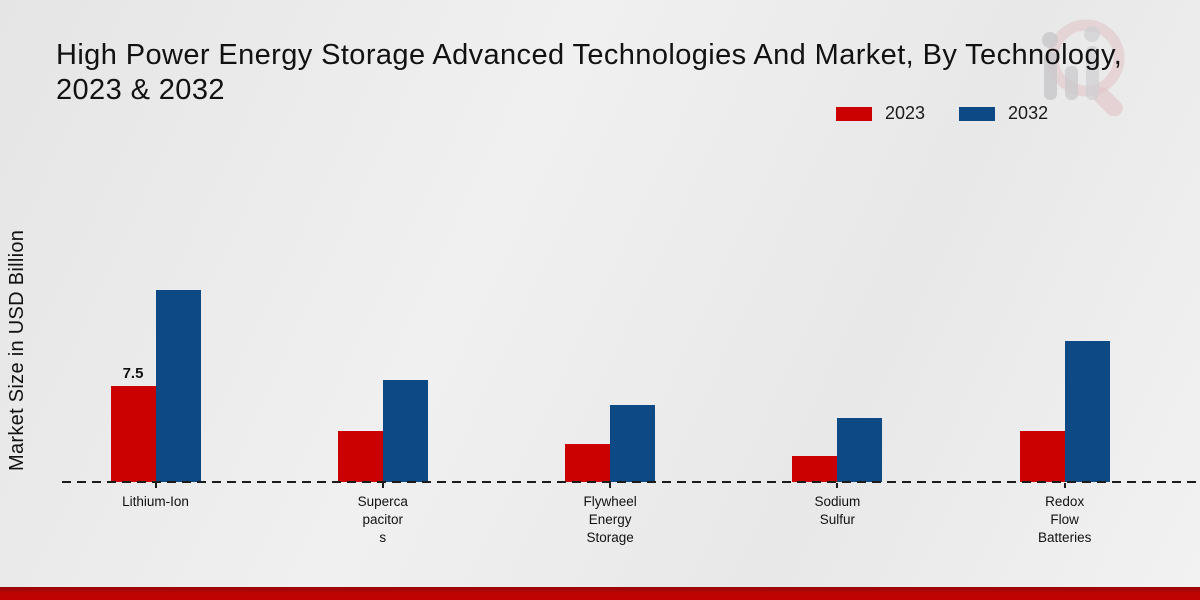  I want to click on bar-2032-sodium-sulfur, so click(860, 450).